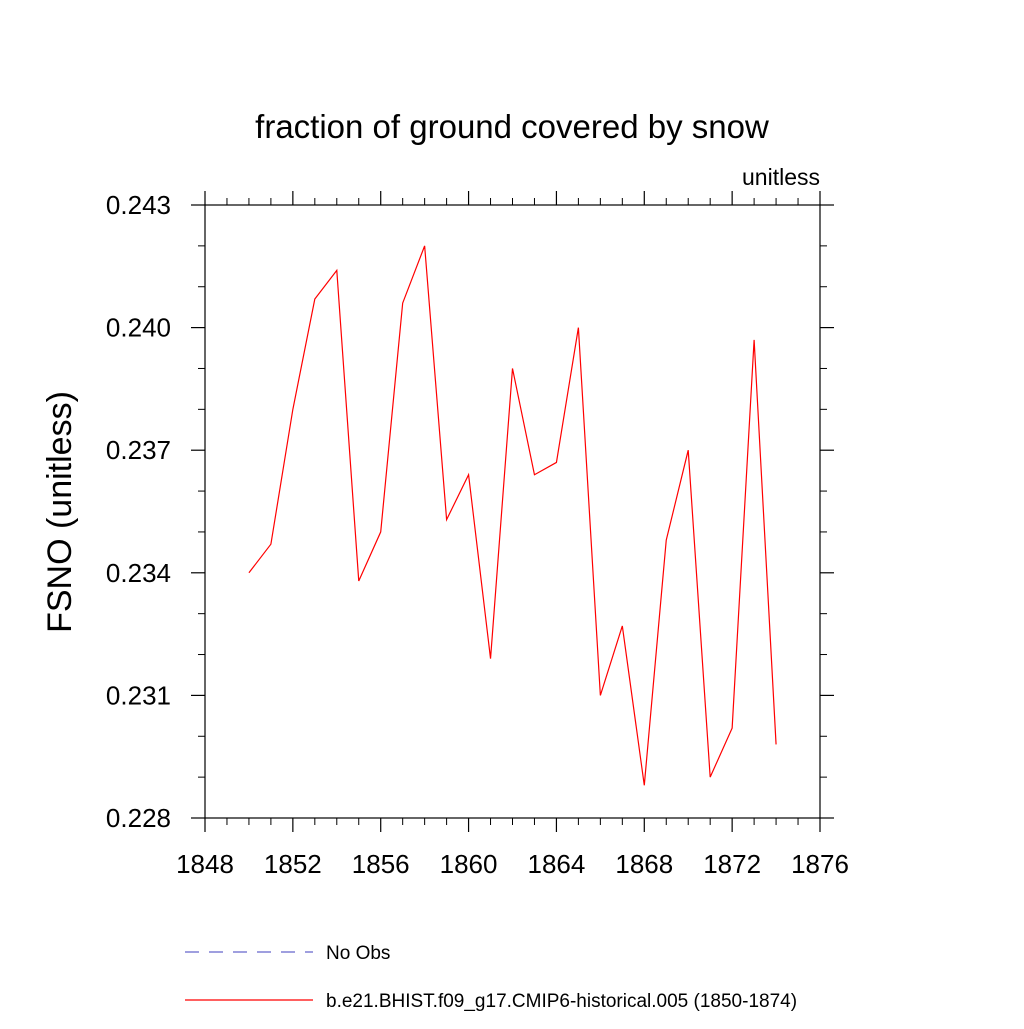 Image resolution: width=1024 pixels, height=1029 pixels. I want to click on x-tick-label: 1864, so click(557, 864).